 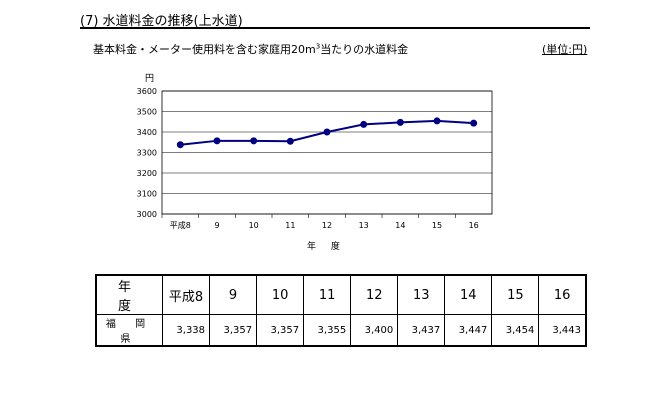 I want to click on year-cell: 平成8, so click(x=186, y=294).